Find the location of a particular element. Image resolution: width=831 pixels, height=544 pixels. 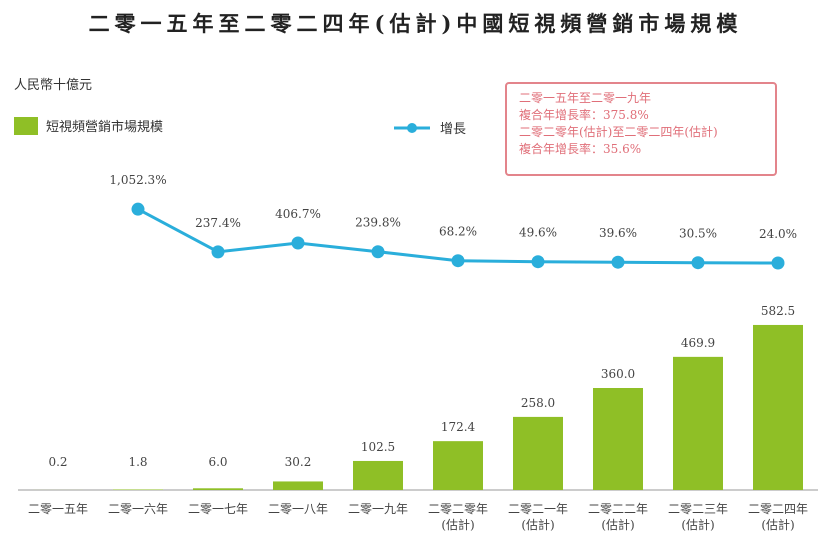

data-label: 49.6% is located at coordinates (538, 233).